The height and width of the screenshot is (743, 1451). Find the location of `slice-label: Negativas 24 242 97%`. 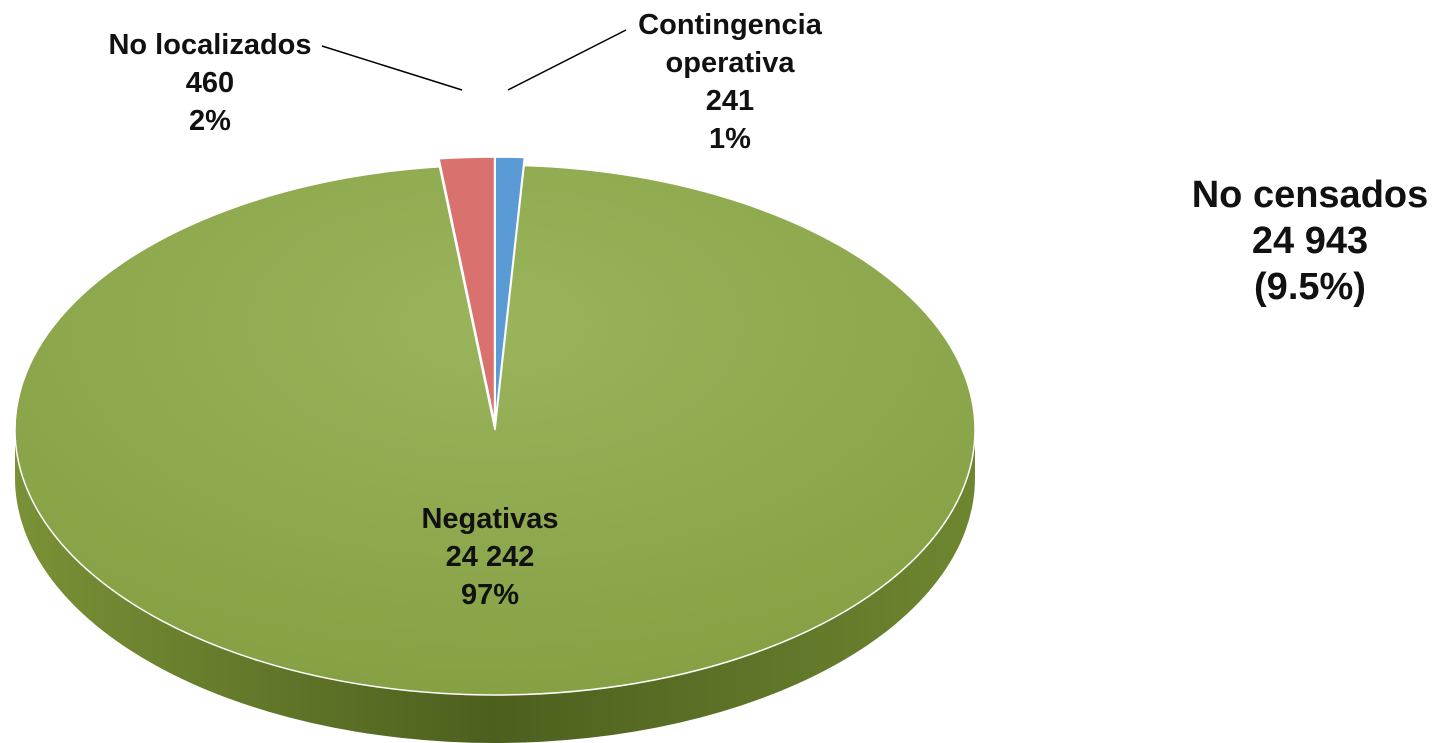

slice-label: Negativas 24 242 97% is located at coordinates (490, 557).